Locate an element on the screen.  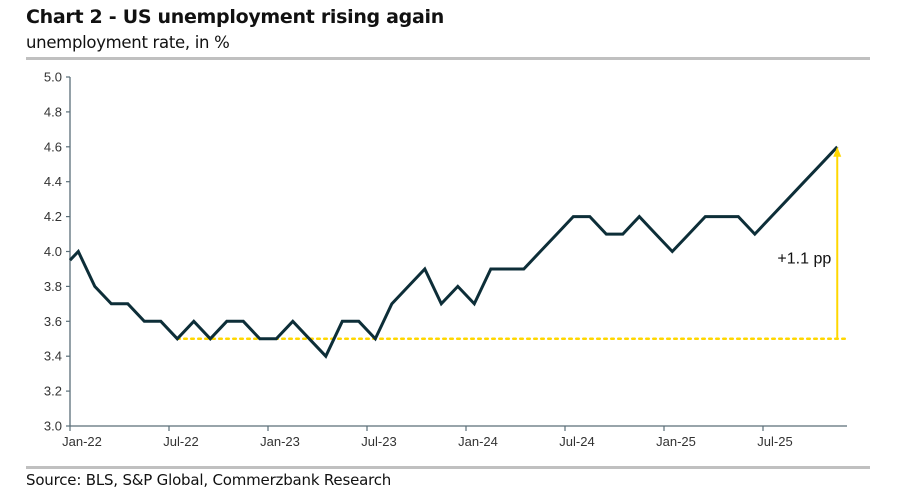
y-tick-label: 4.0 is located at coordinates (53, 251).